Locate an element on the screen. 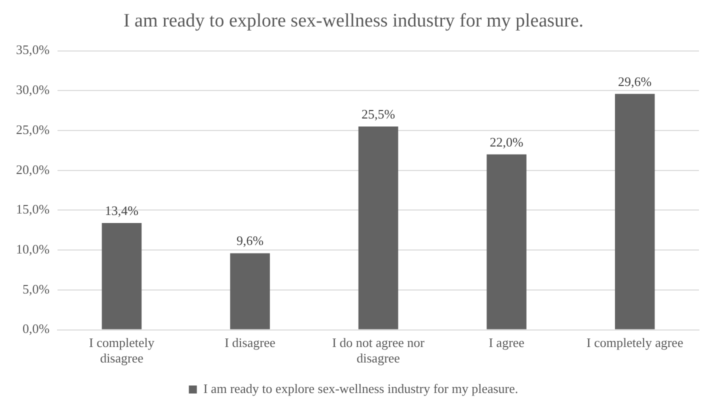 This screenshot has width=711, height=410. x-tick-label: I agree is located at coordinates (506, 342).